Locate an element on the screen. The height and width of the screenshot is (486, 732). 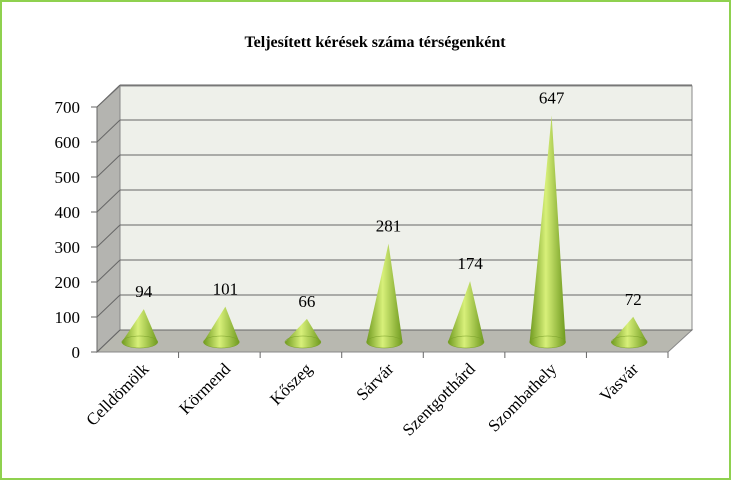
y-tick-label: 400 is located at coordinates (68, 212).